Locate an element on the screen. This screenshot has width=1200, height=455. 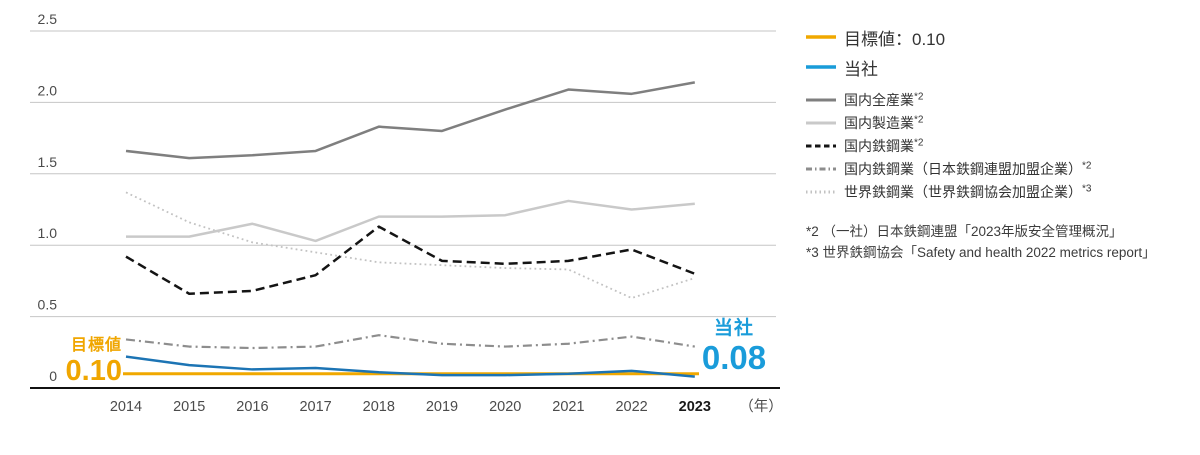
x-tick-label: 2017 is located at coordinates (315, 407).